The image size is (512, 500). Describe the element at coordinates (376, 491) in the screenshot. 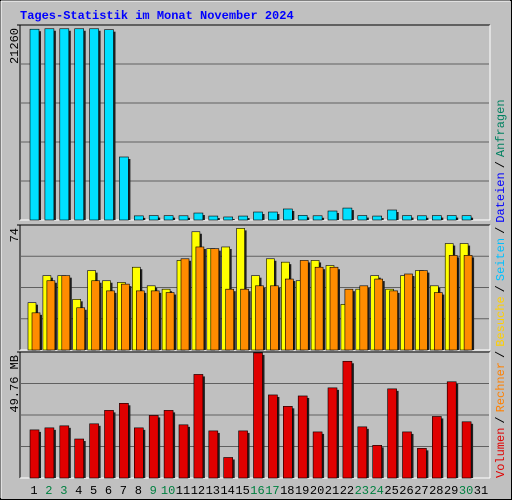

I see `x-tick-label: 24` at that location.